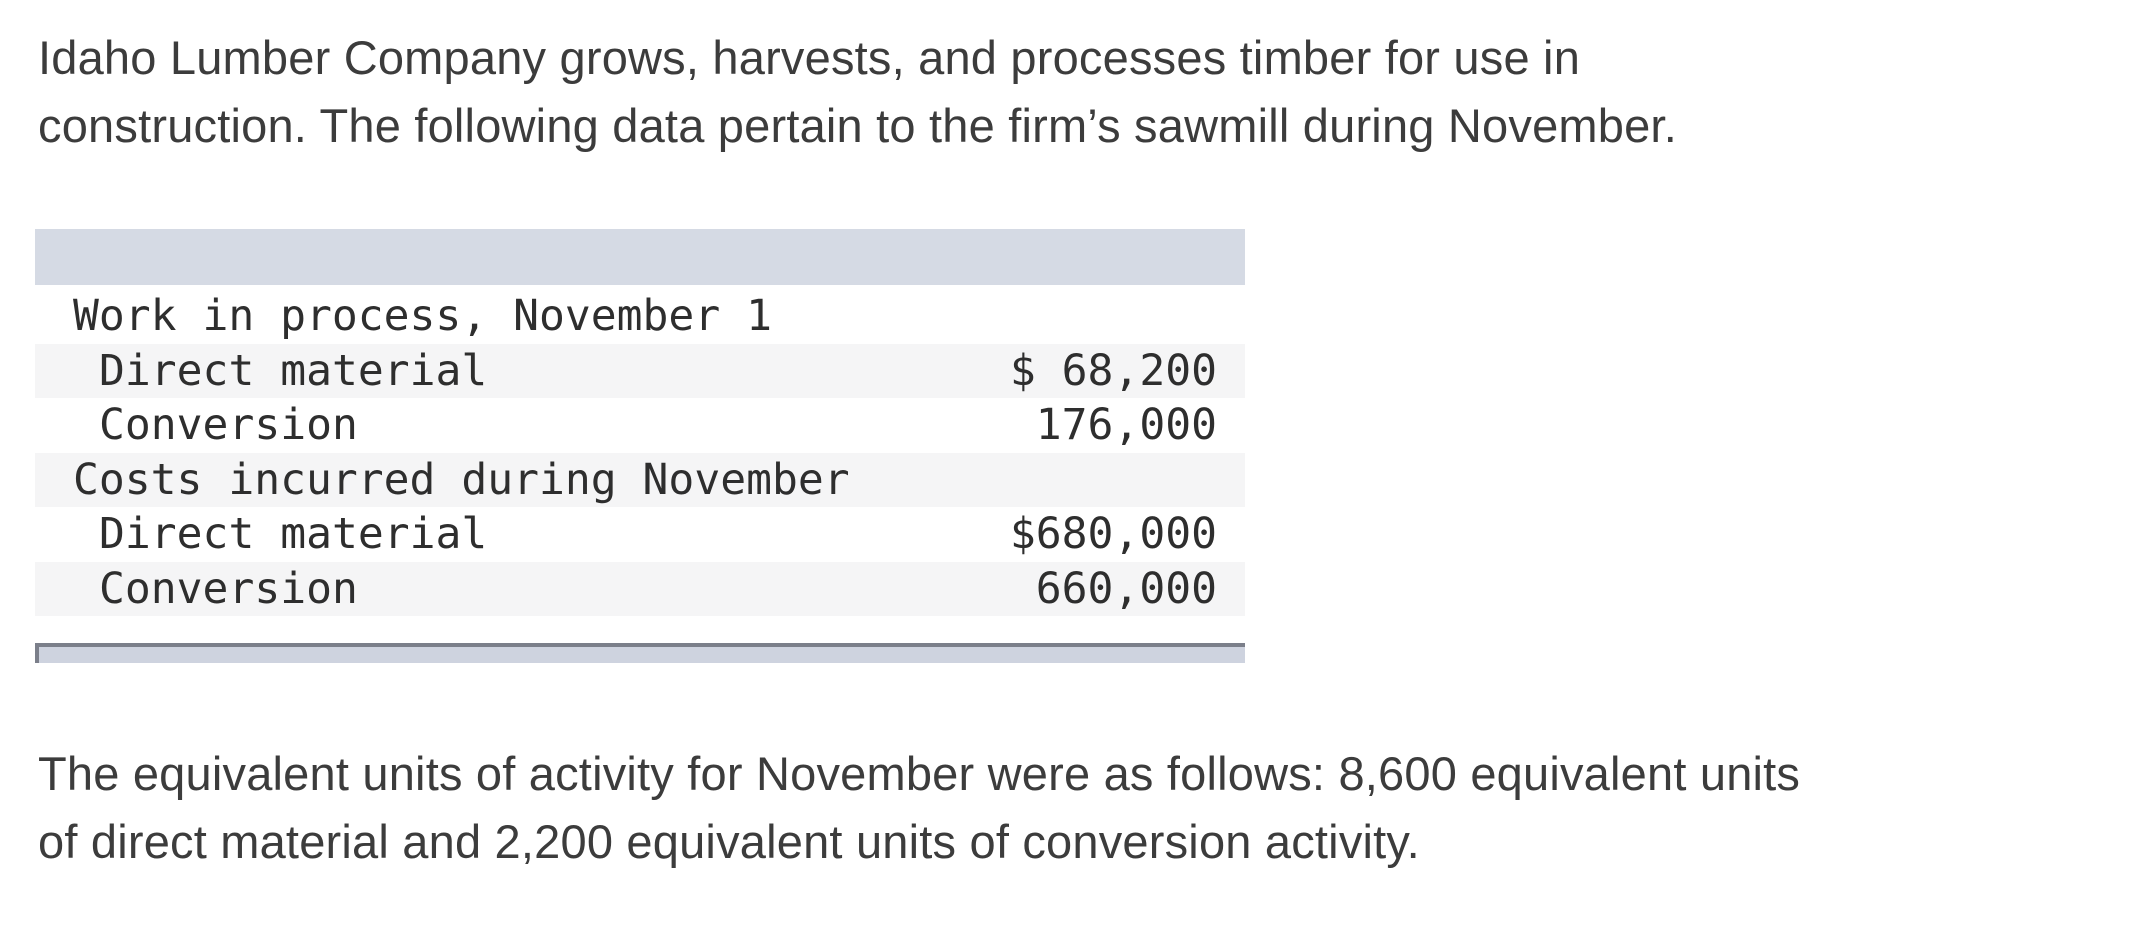  Describe the element at coordinates (640, 534) in the screenshot. I see `table-row: Direct material $680,000` at that location.